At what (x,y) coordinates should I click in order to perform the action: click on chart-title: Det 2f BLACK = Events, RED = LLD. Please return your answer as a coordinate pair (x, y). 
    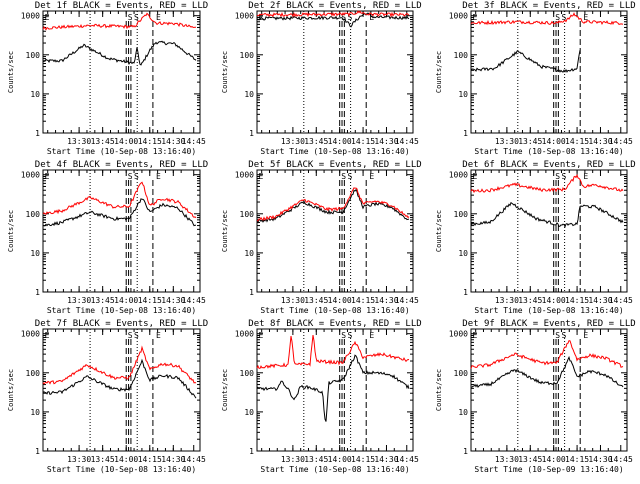
    Looking at the image, I should click on (334, 6).